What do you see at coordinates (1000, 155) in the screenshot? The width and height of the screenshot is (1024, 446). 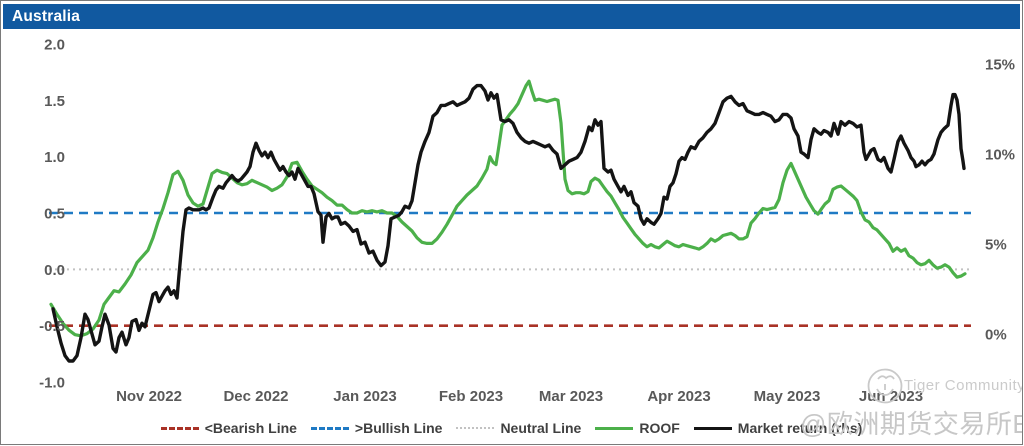 I see `right-axis-tick: 10%` at bounding box center [1000, 155].